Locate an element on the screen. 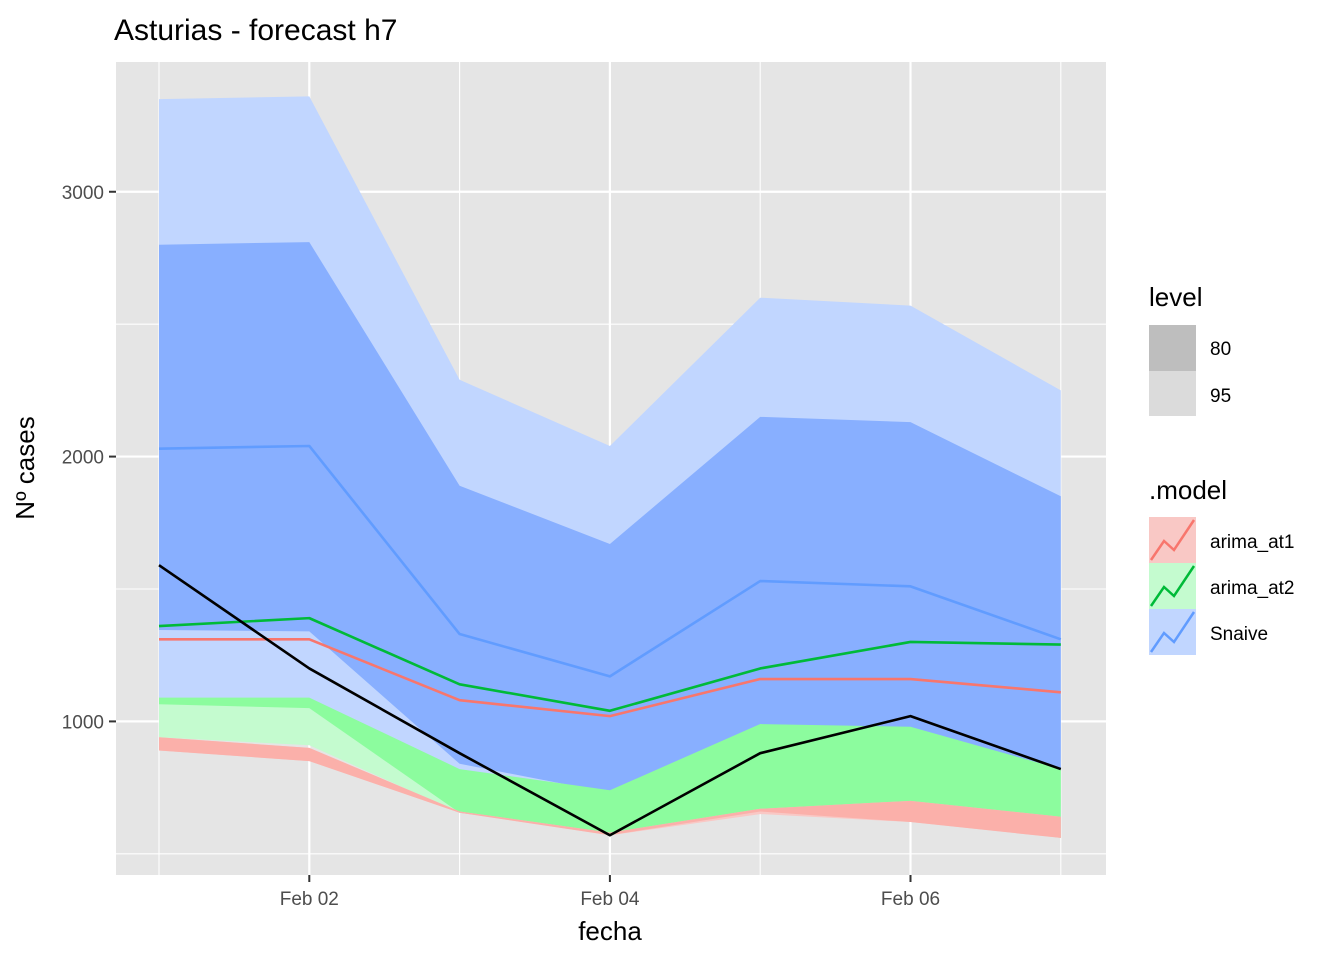 The image size is (1344, 960). arima-at2-80-band is located at coordinates (610, 767).